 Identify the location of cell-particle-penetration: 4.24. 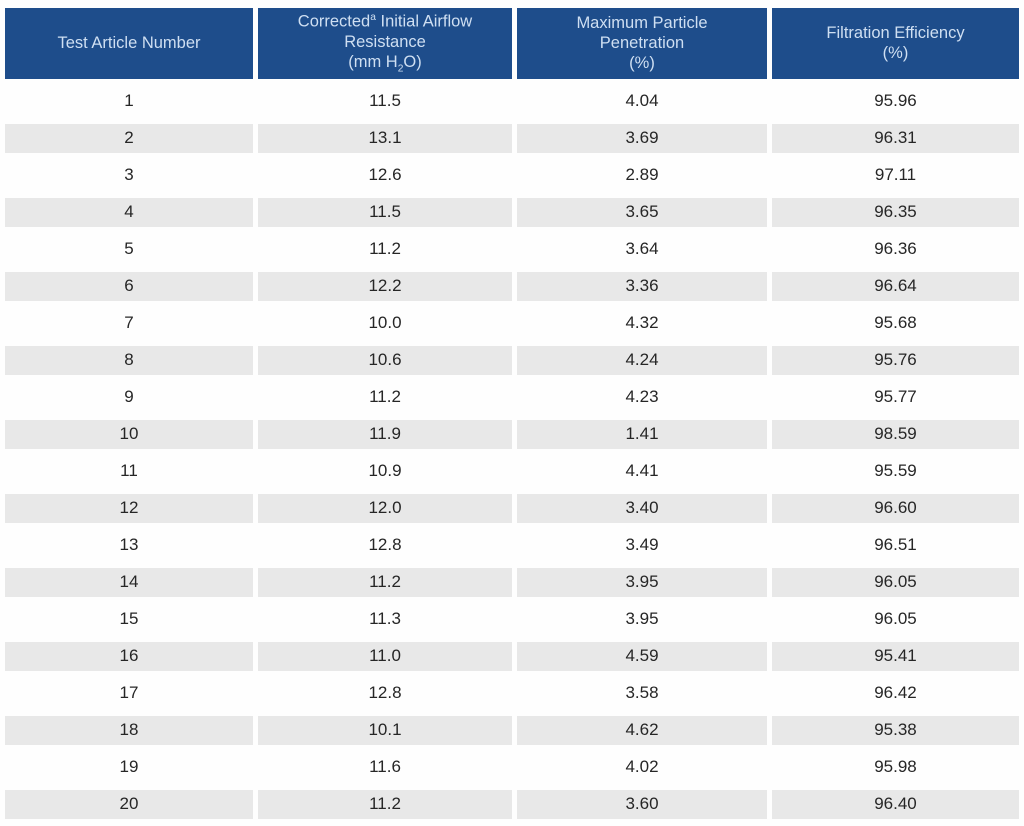
(642, 360).